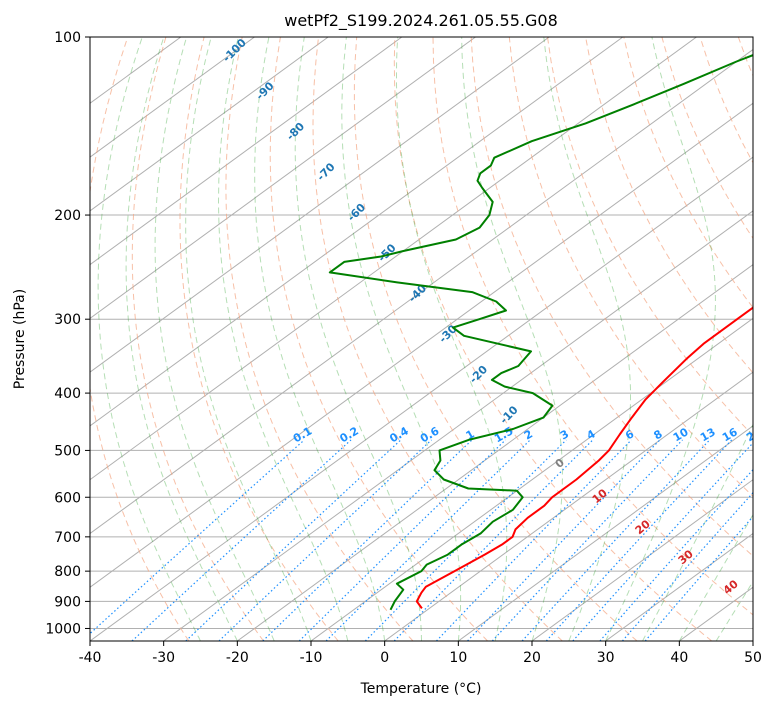 The height and width of the screenshot is (708, 775). What do you see at coordinates (67, 498) in the screenshot?
I see `y-tick-label: 600` at bounding box center [67, 498].